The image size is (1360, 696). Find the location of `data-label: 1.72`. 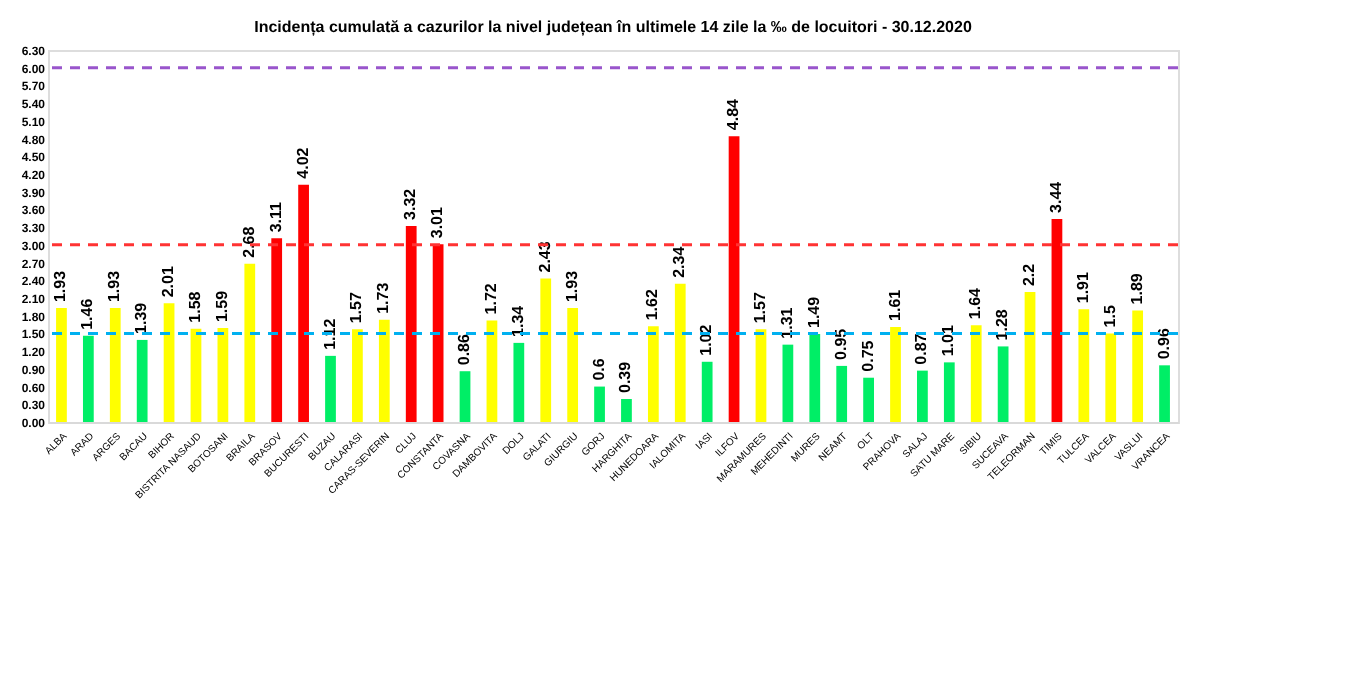

data-label: 1.72 is located at coordinates (490, 298).